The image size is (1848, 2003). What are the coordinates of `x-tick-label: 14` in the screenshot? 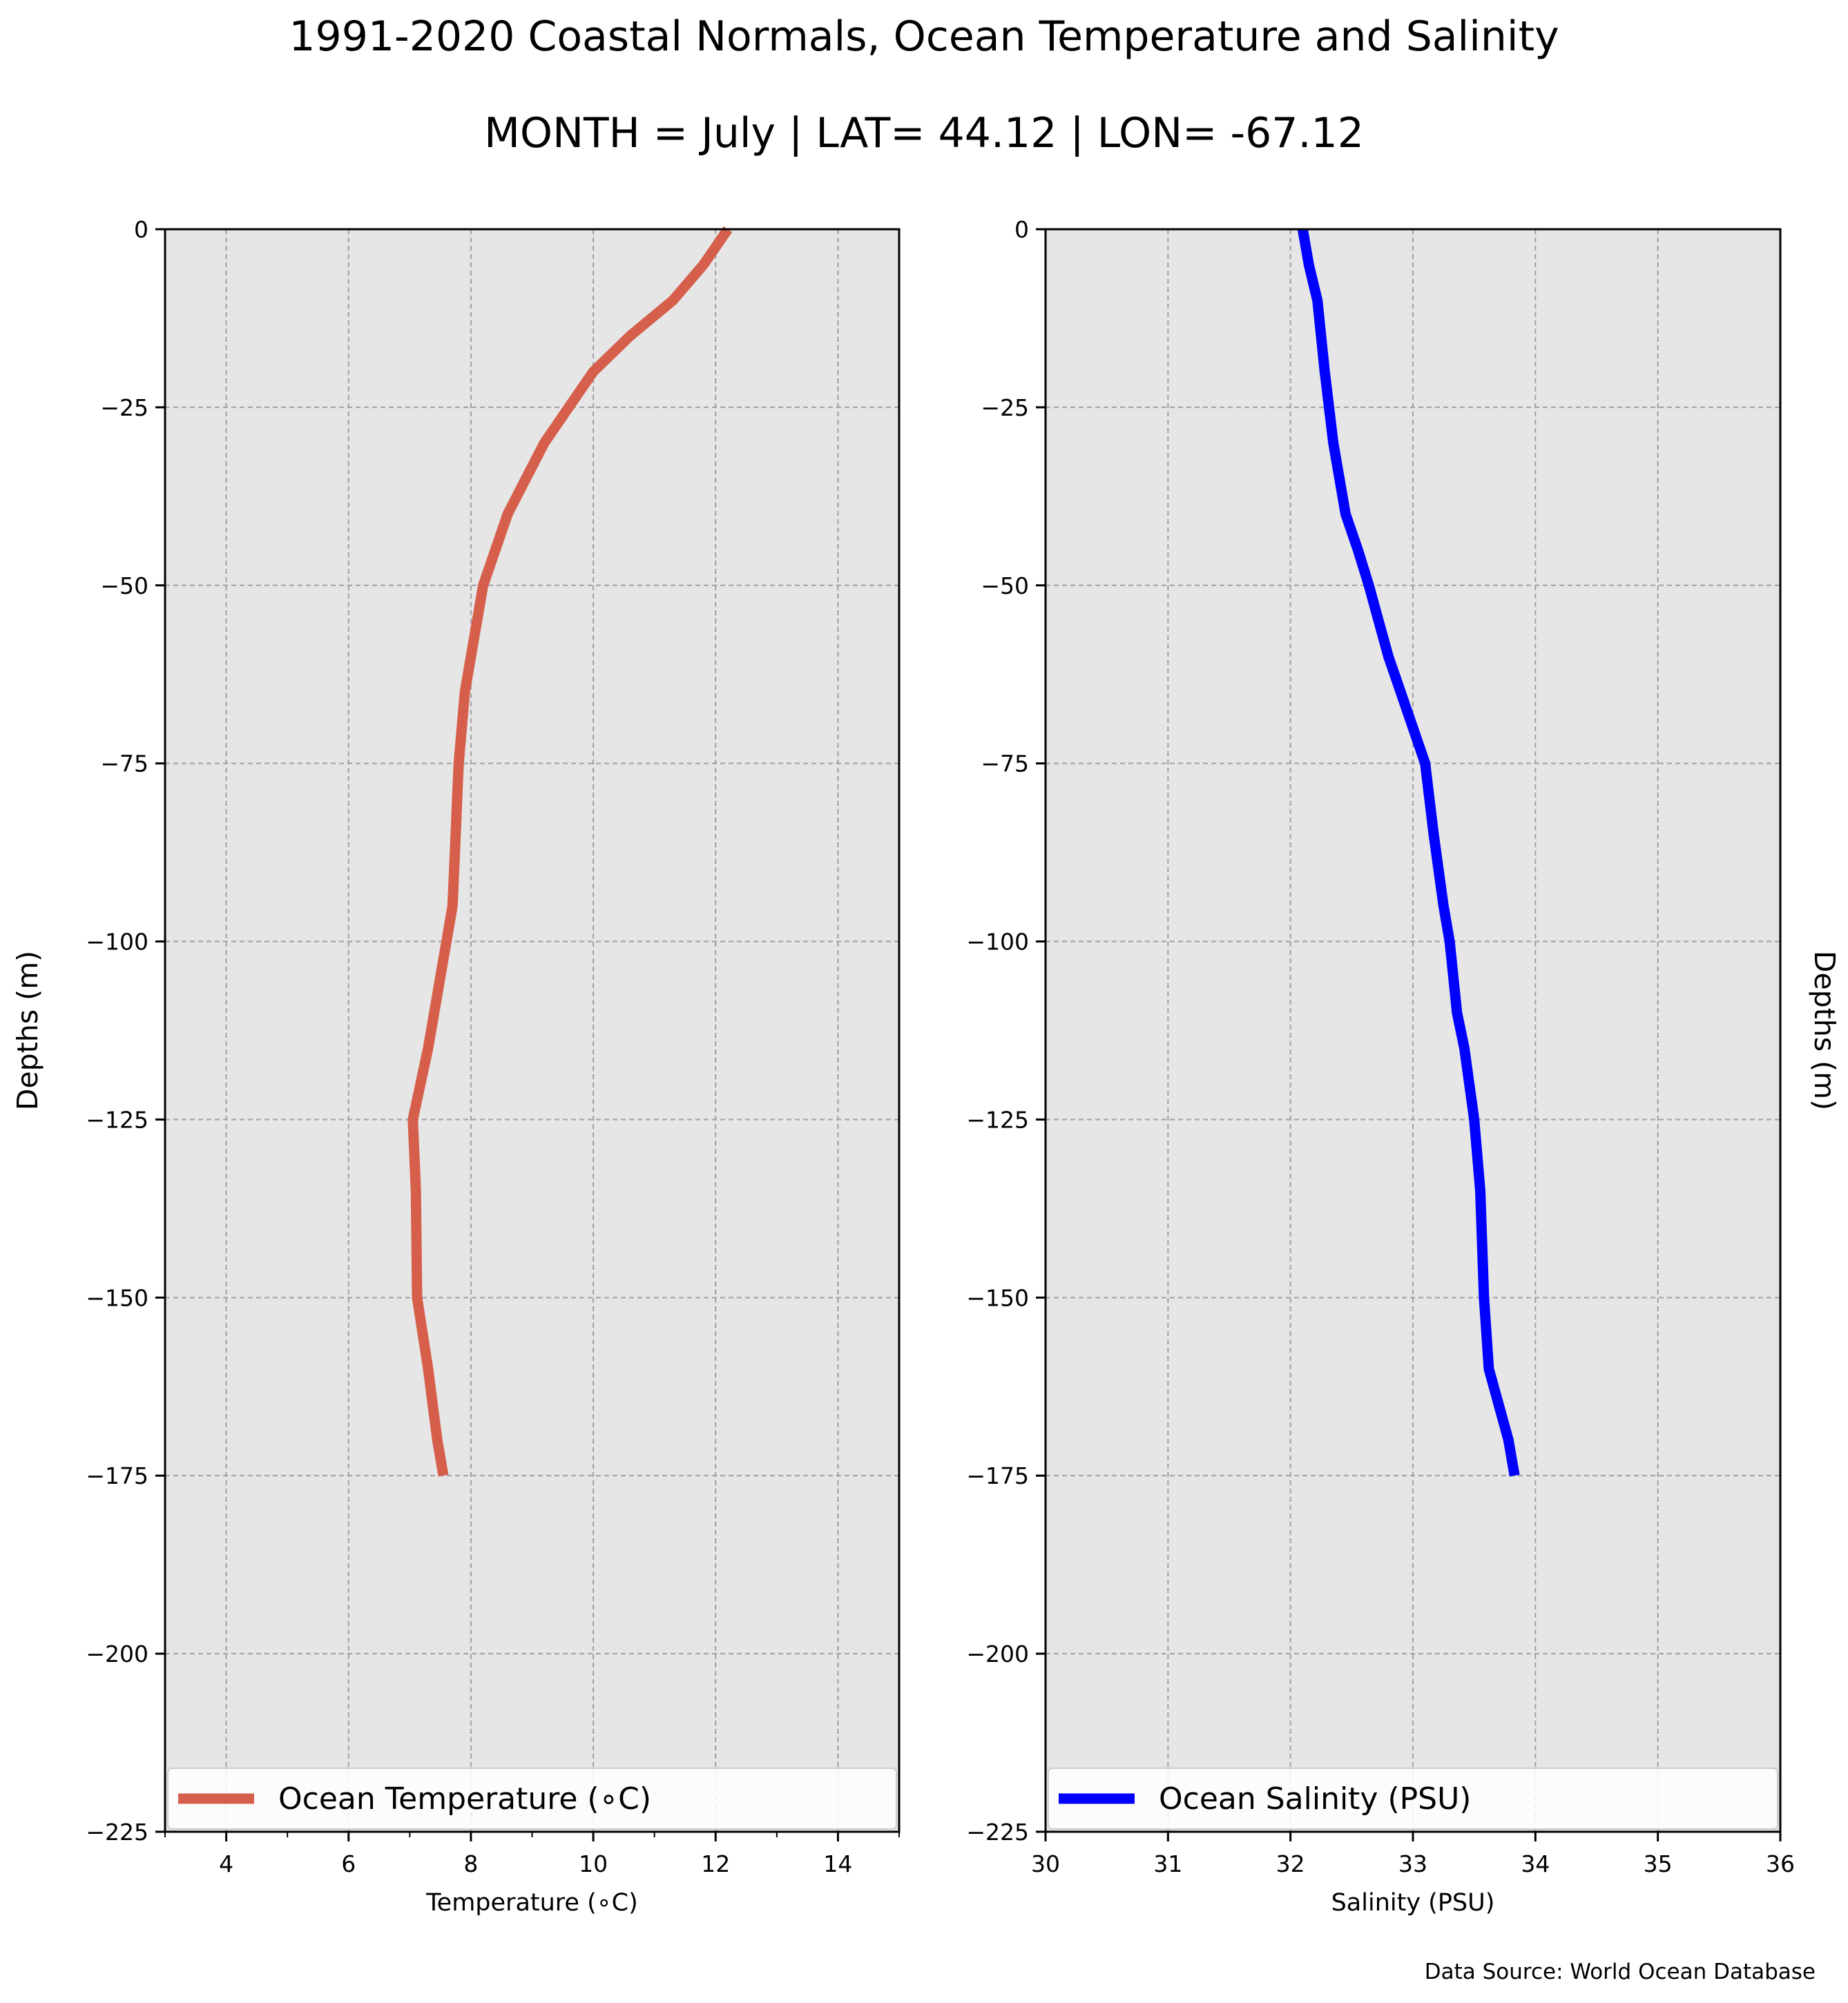 It's located at (837, 1863).